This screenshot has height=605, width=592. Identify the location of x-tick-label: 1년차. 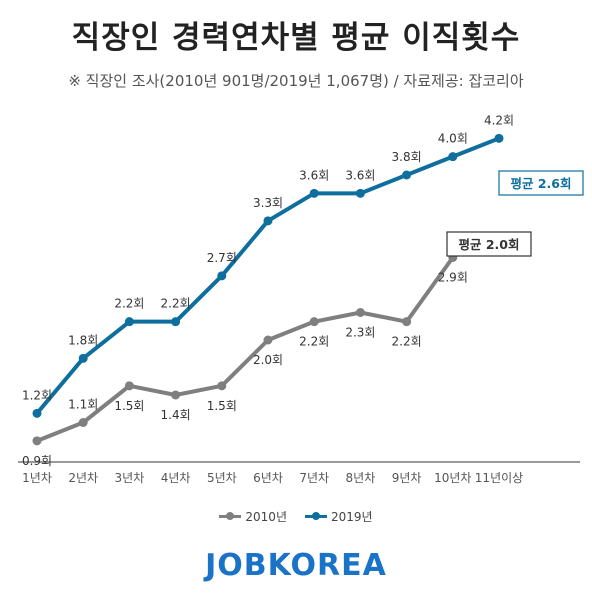
(37, 478).